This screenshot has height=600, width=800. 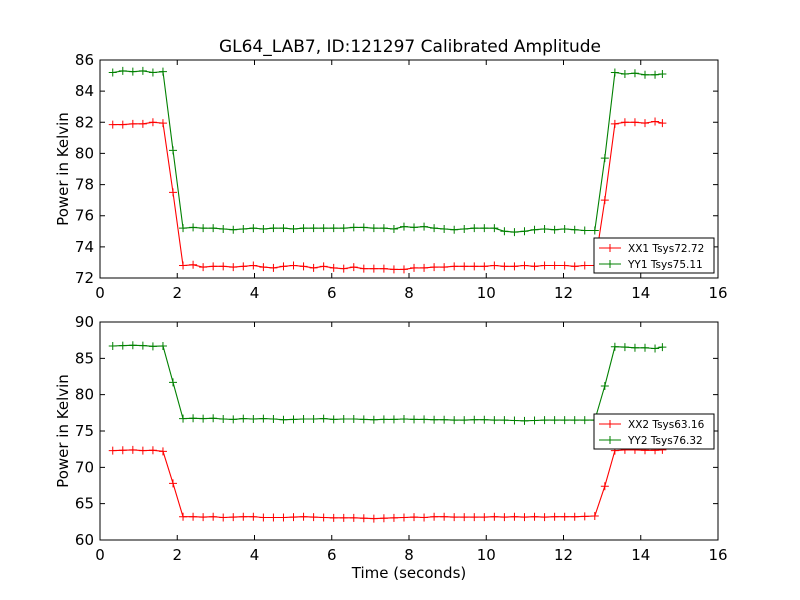 I want to click on legend-label: XX2 Tsys63.16, so click(x=666, y=425).